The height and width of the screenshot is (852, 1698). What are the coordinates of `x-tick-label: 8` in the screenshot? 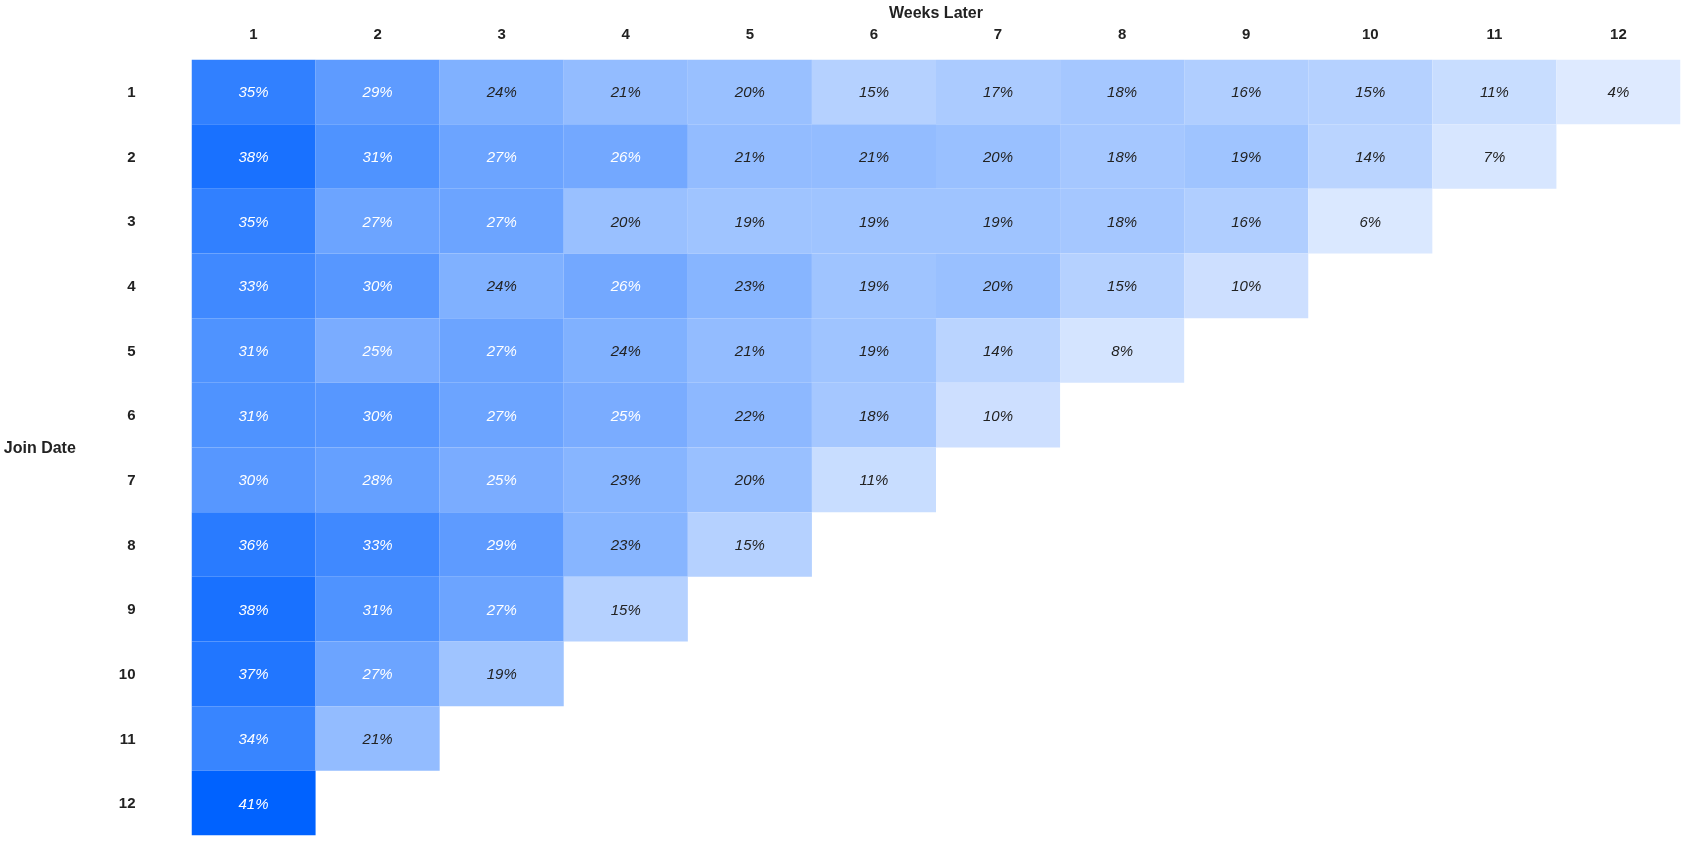 It's located at (1122, 33).